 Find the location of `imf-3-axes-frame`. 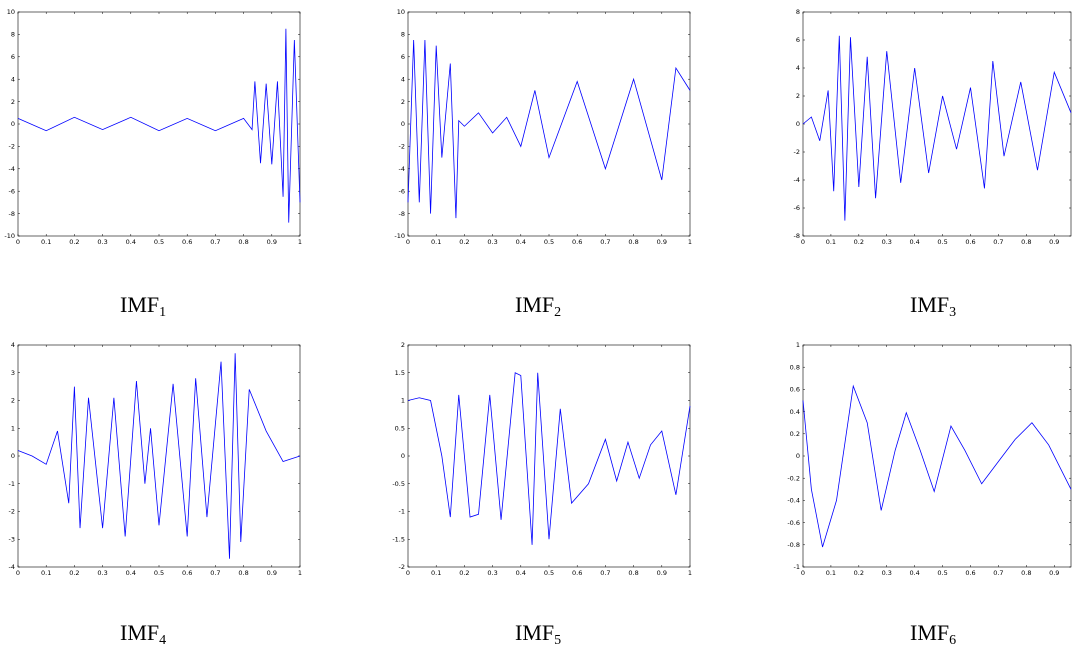

imf-3-axes-frame is located at coordinates (937, 124).